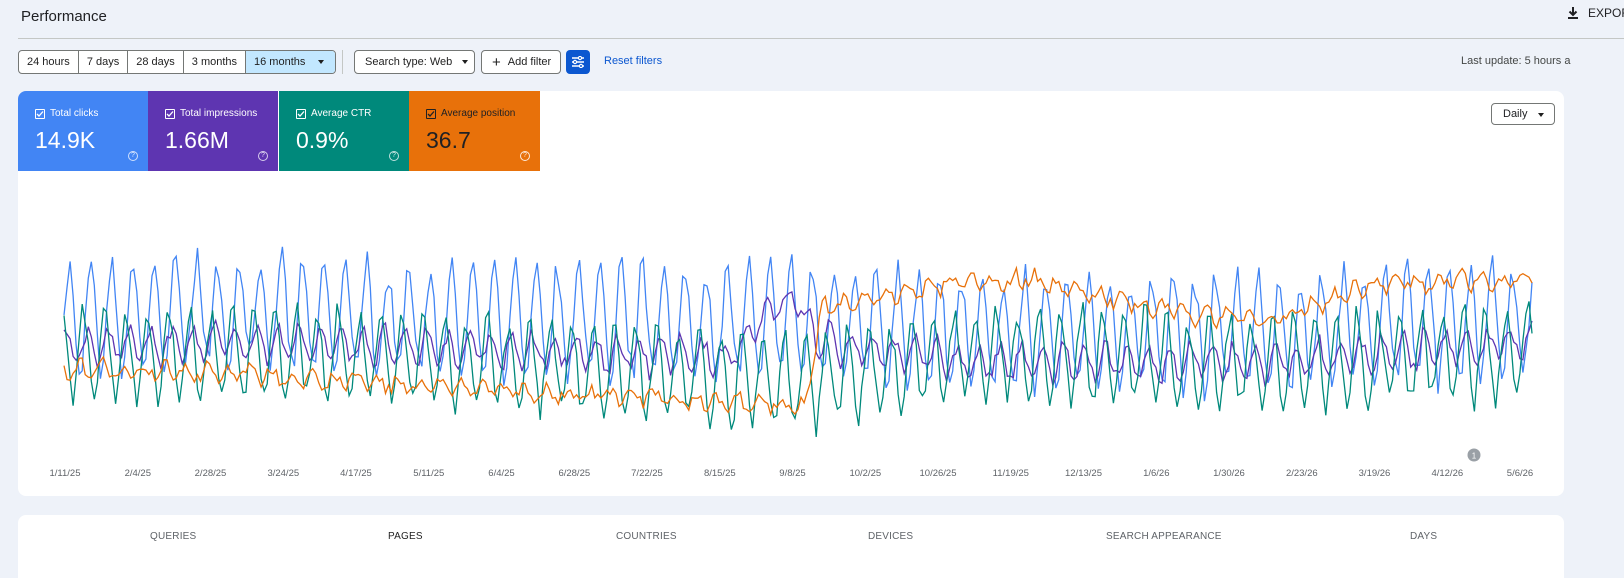 The width and height of the screenshot is (1624, 578). I want to click on export-label: EXPOR, so click(1606, 13).